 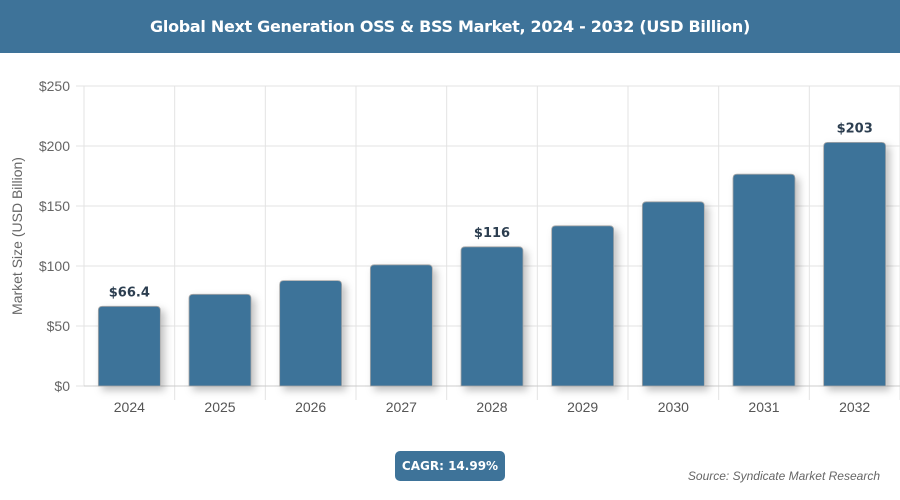 I want to click on y-tick-label: $50, so click(x=59, y=326).